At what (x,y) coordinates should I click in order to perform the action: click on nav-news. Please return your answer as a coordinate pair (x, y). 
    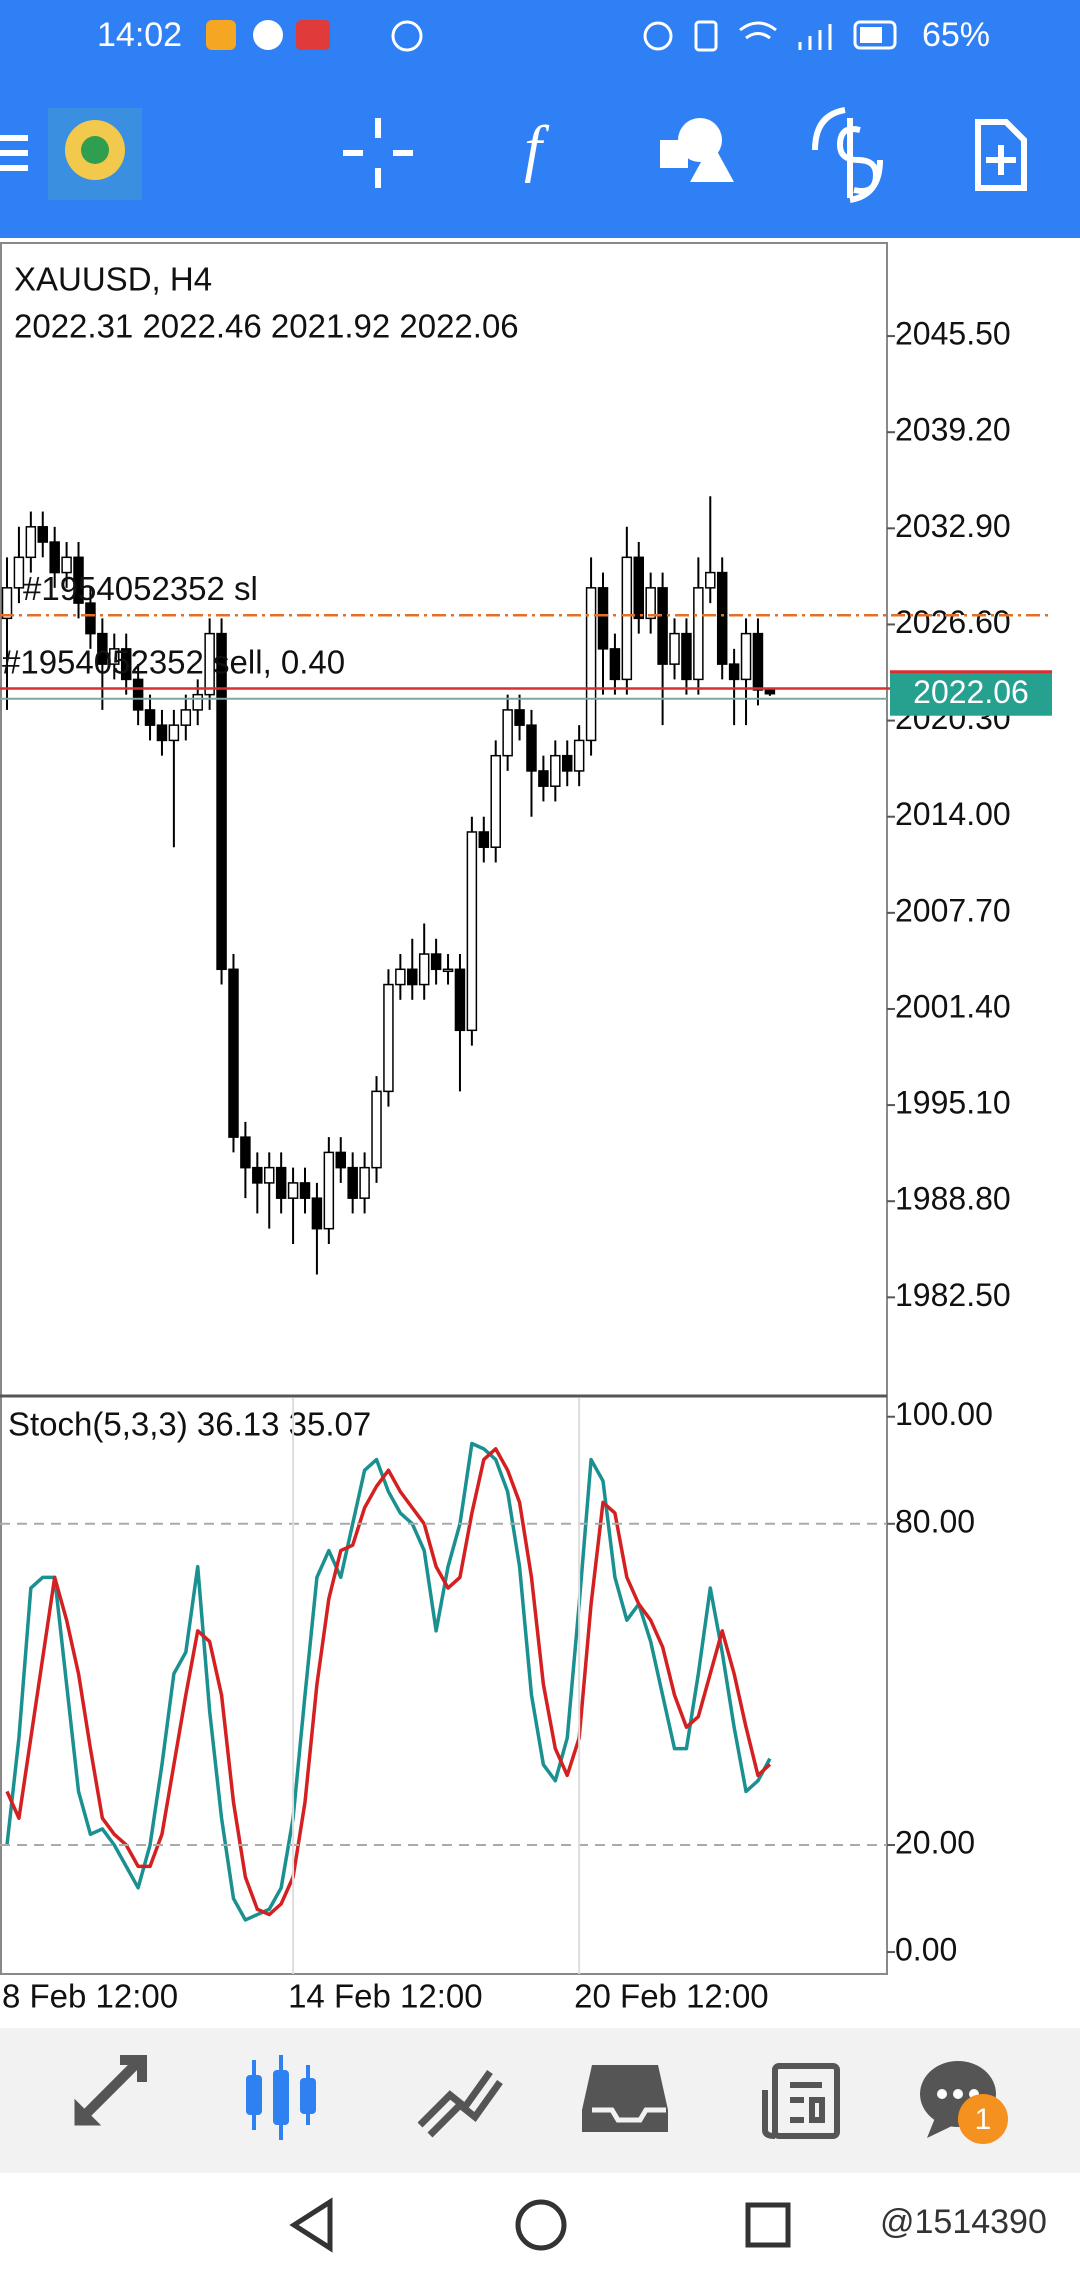
    Looking at the image, I should click on (801, 2101).